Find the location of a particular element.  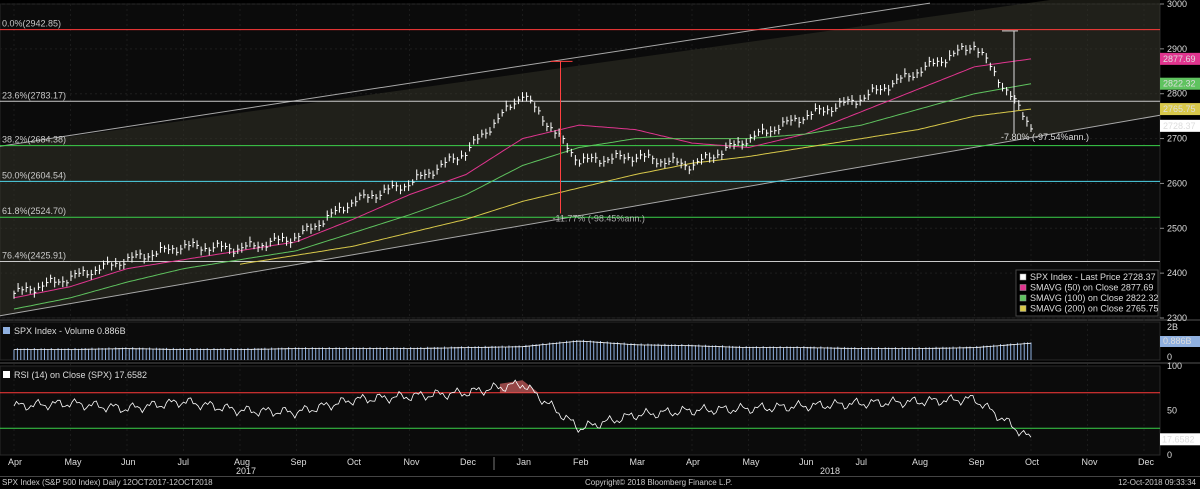

fib-level-label: 50.0%(2604.54) is located at coordinates (34, 175).